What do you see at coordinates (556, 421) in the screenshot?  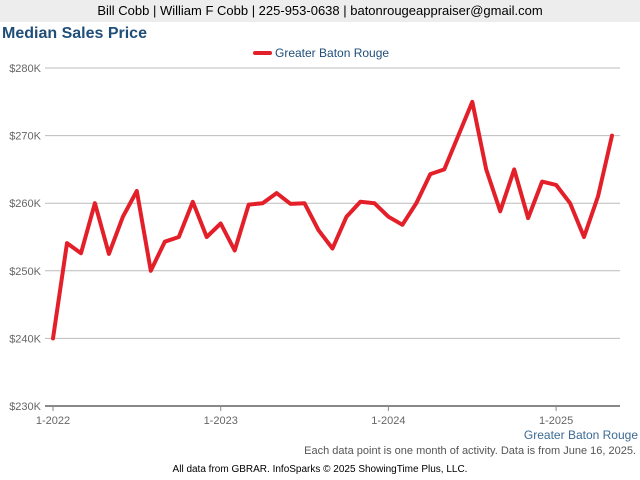 I see `x-tick-label: 1-2025` at bounding box center [556, 421].